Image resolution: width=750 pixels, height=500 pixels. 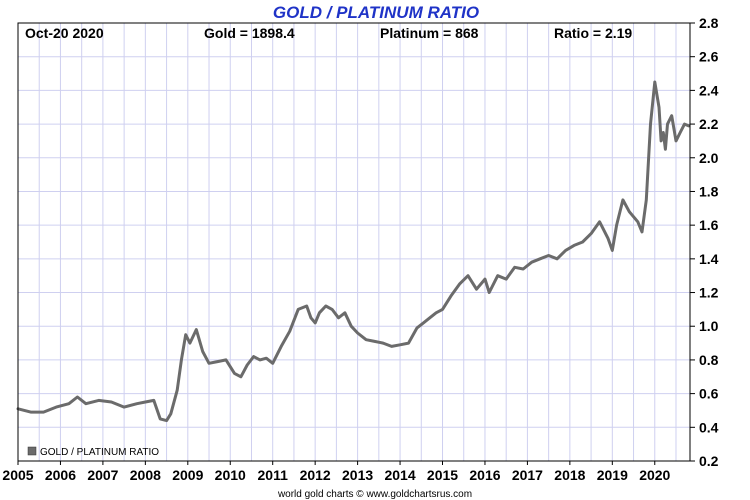 What do you see at coordinates (709, 394) in the screenshot?
I see `y-tick-label: 0.6` at bounding box center [709, 394].